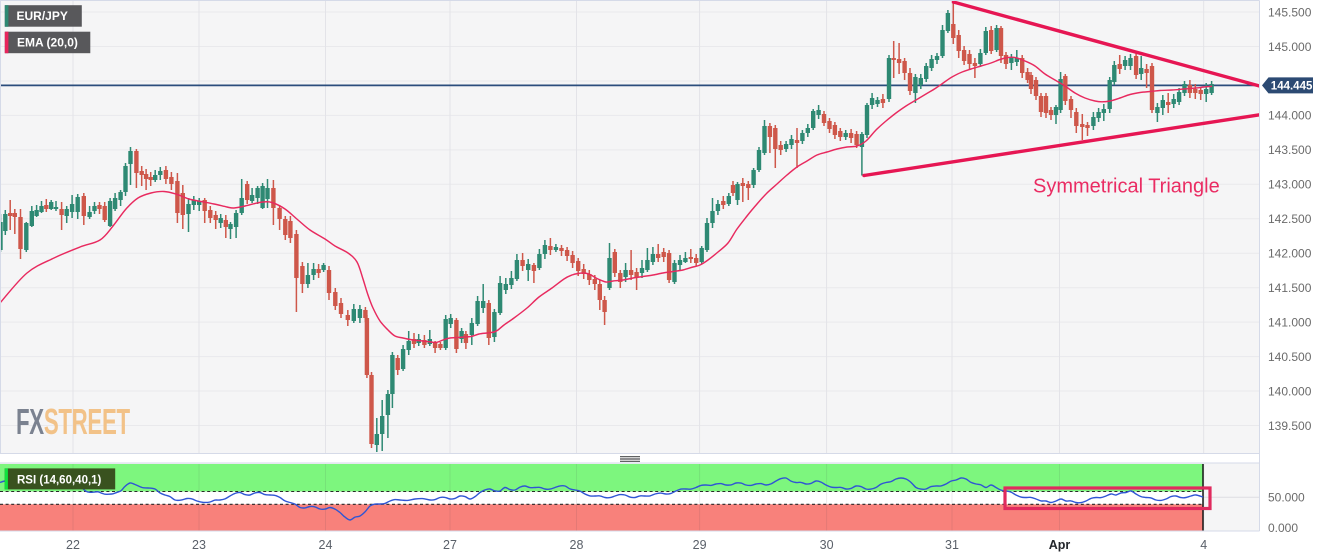 The width and height of the screenshot is (1331, 558). I want to click on svg-text: 142.000, so click(1290, 254).